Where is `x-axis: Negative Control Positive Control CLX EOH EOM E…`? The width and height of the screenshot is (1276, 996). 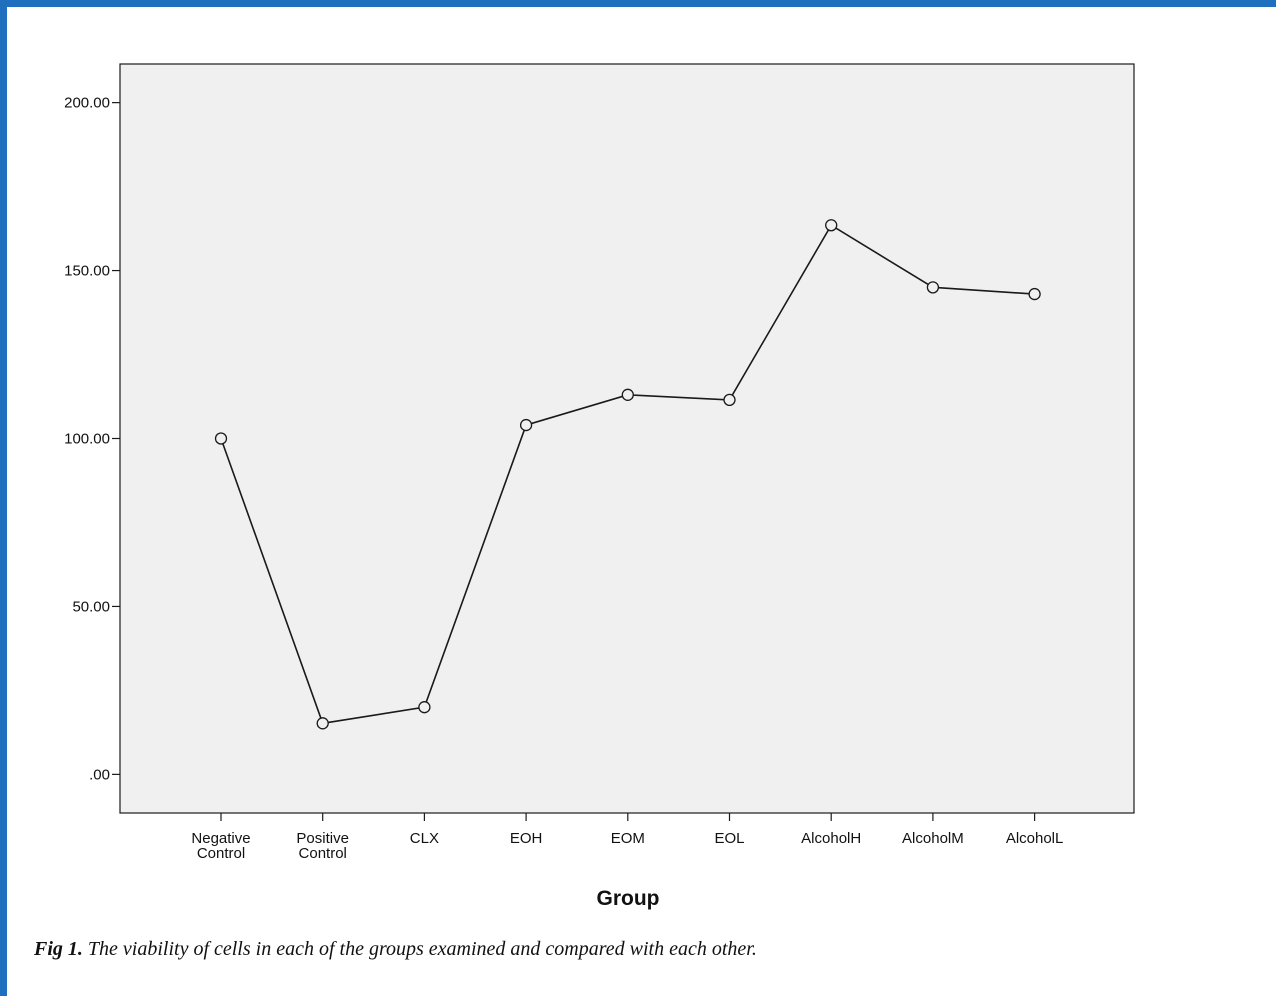
x-axis: Negative Control Positive Control CLX EOH EOM E… is located at coordinates (627, 837).